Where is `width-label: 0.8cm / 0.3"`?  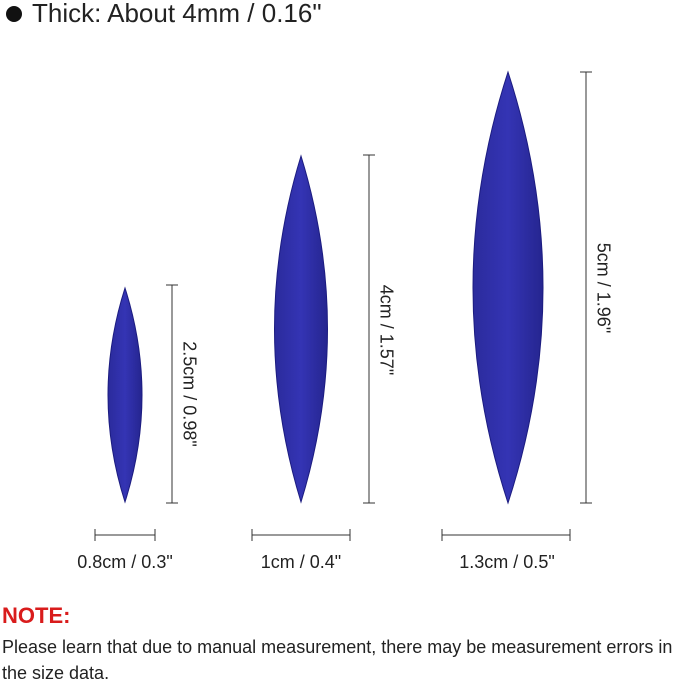 width-label: 0.8cm / 0.3" is located at coordinates (124, 562).